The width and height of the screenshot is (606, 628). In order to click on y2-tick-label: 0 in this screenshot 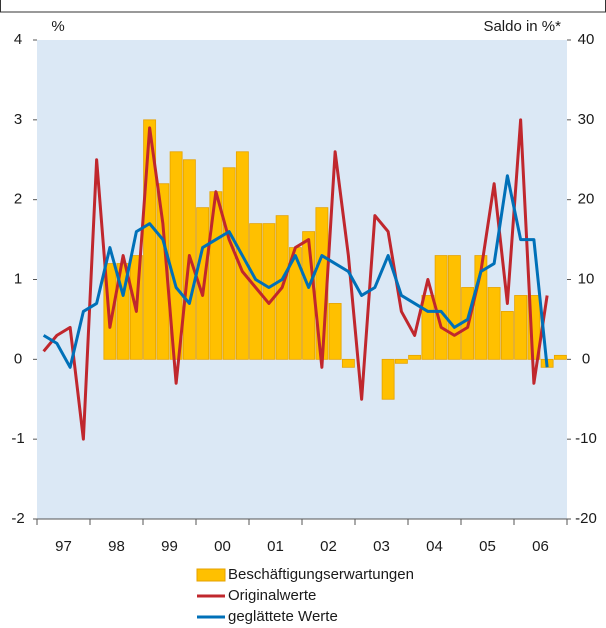, I will do `click(586, 358)`.